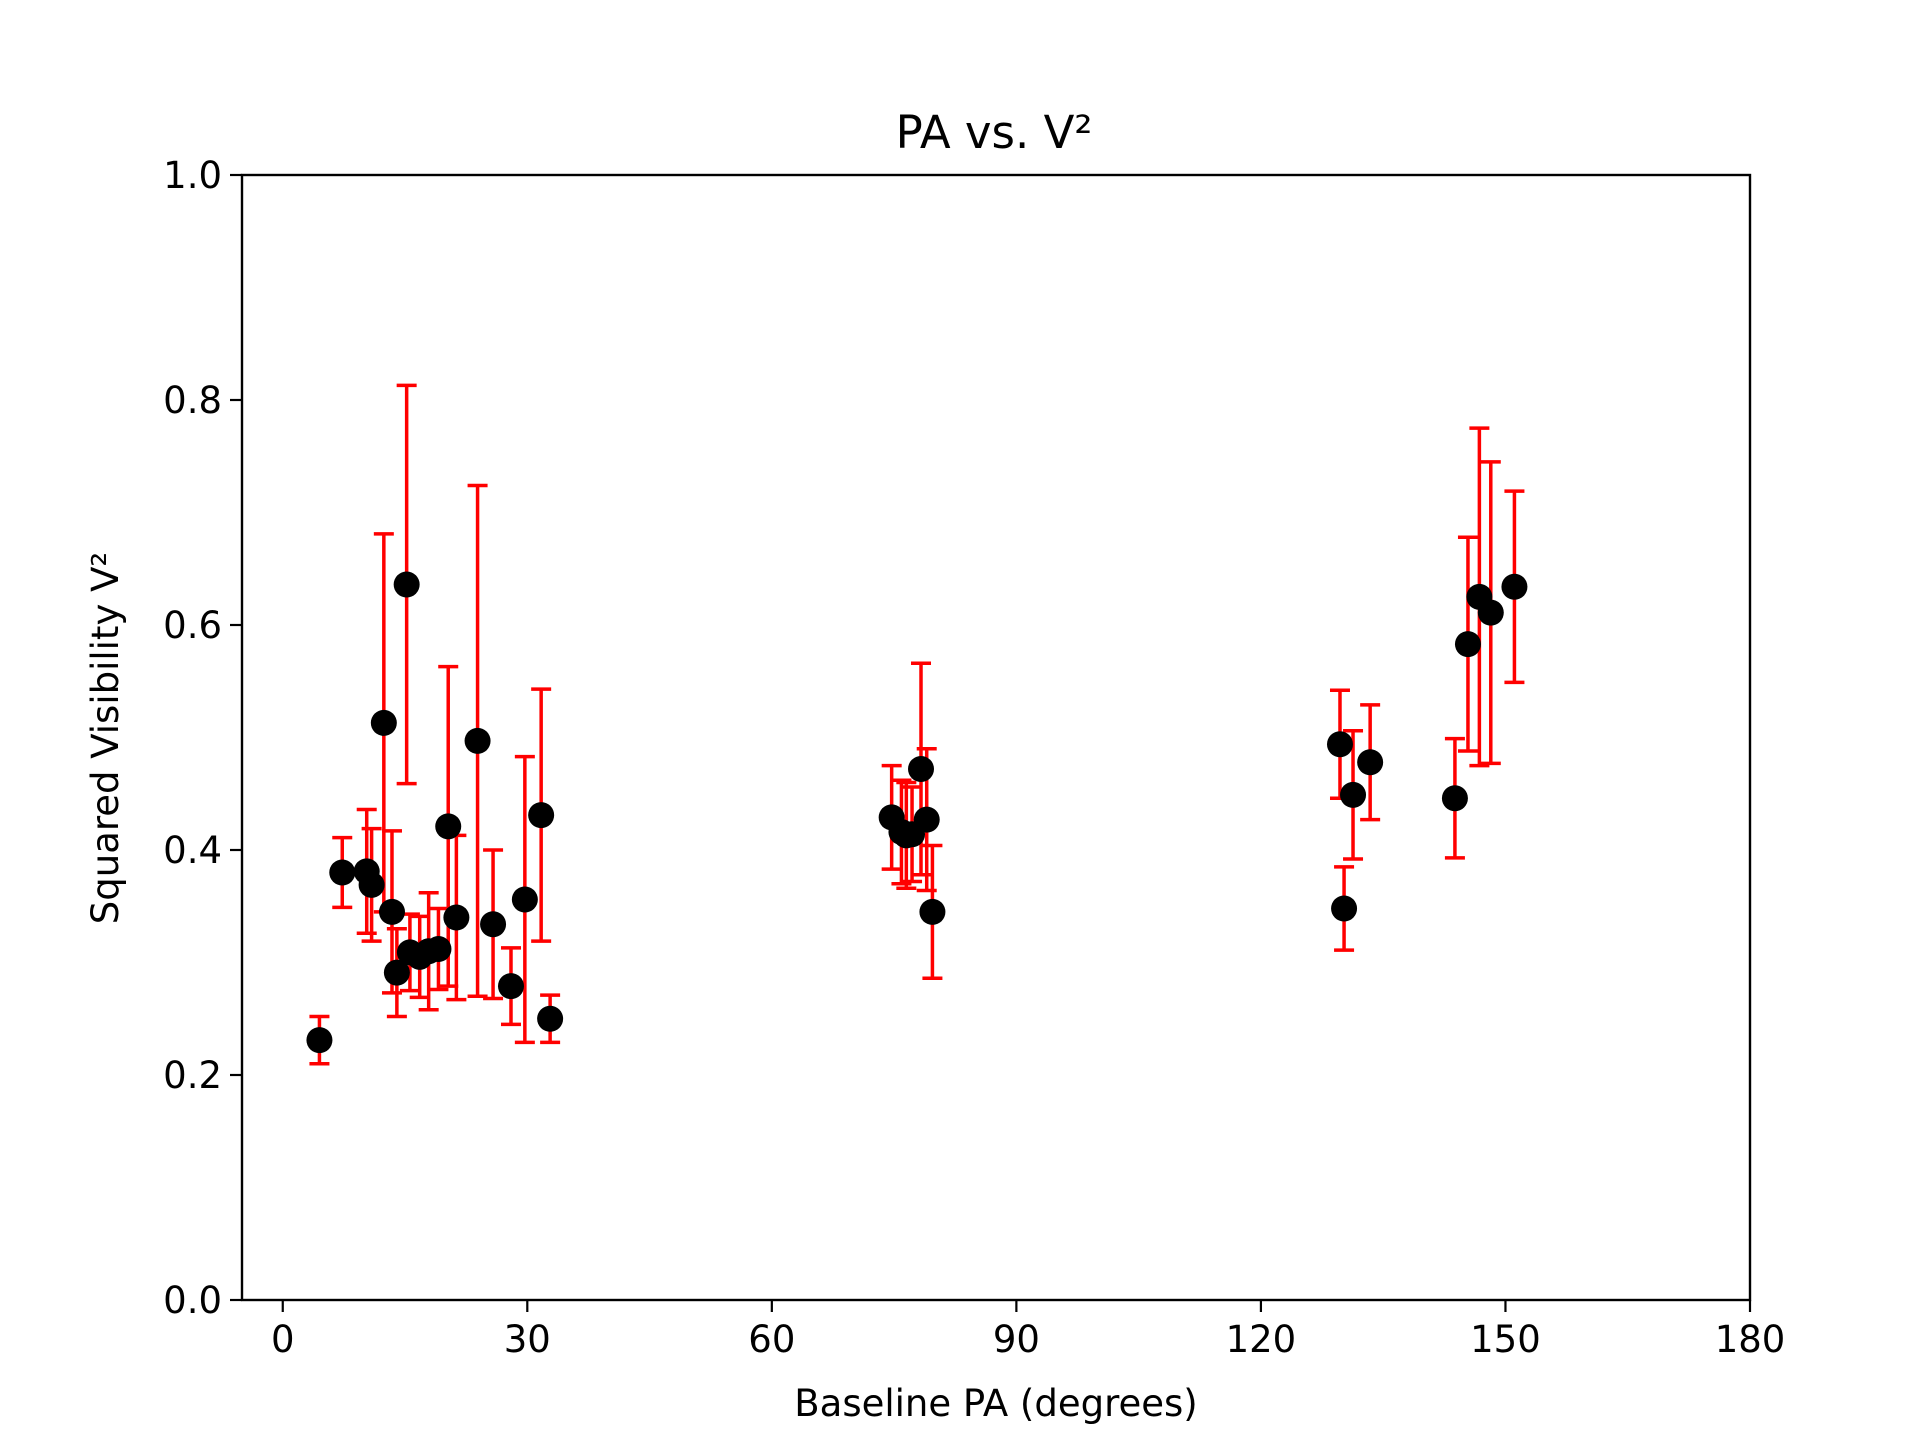  I want to click on y-axis-label: Squared Visibility V², so click(105, 738).